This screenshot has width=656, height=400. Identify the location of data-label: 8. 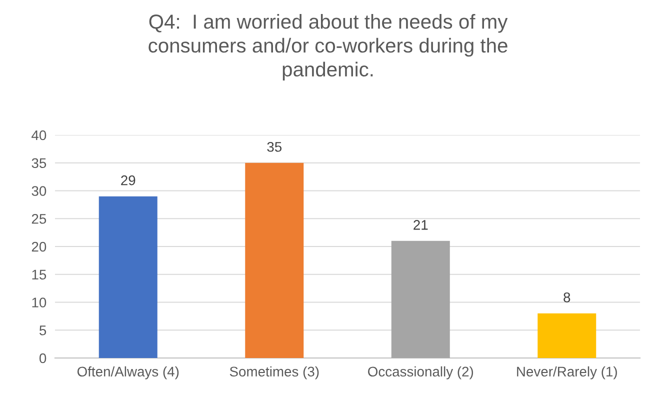
(567, 297).